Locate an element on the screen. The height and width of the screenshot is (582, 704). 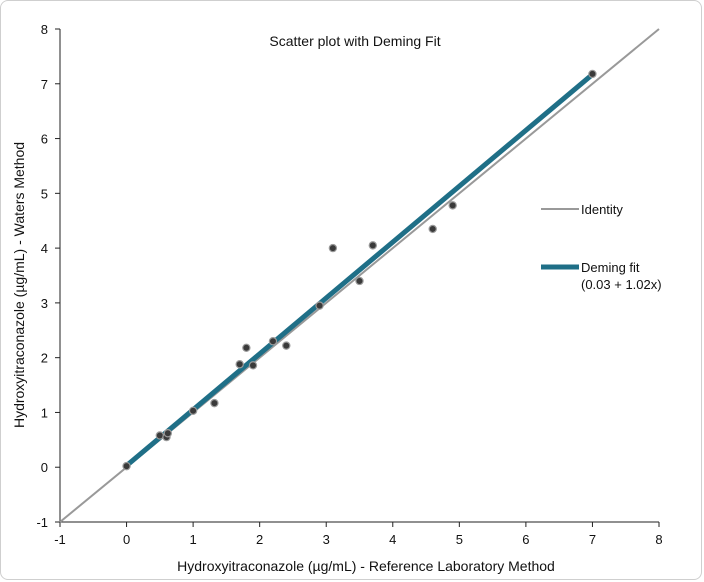
y-tick-label: 5 is located at coordinates (44, 193).